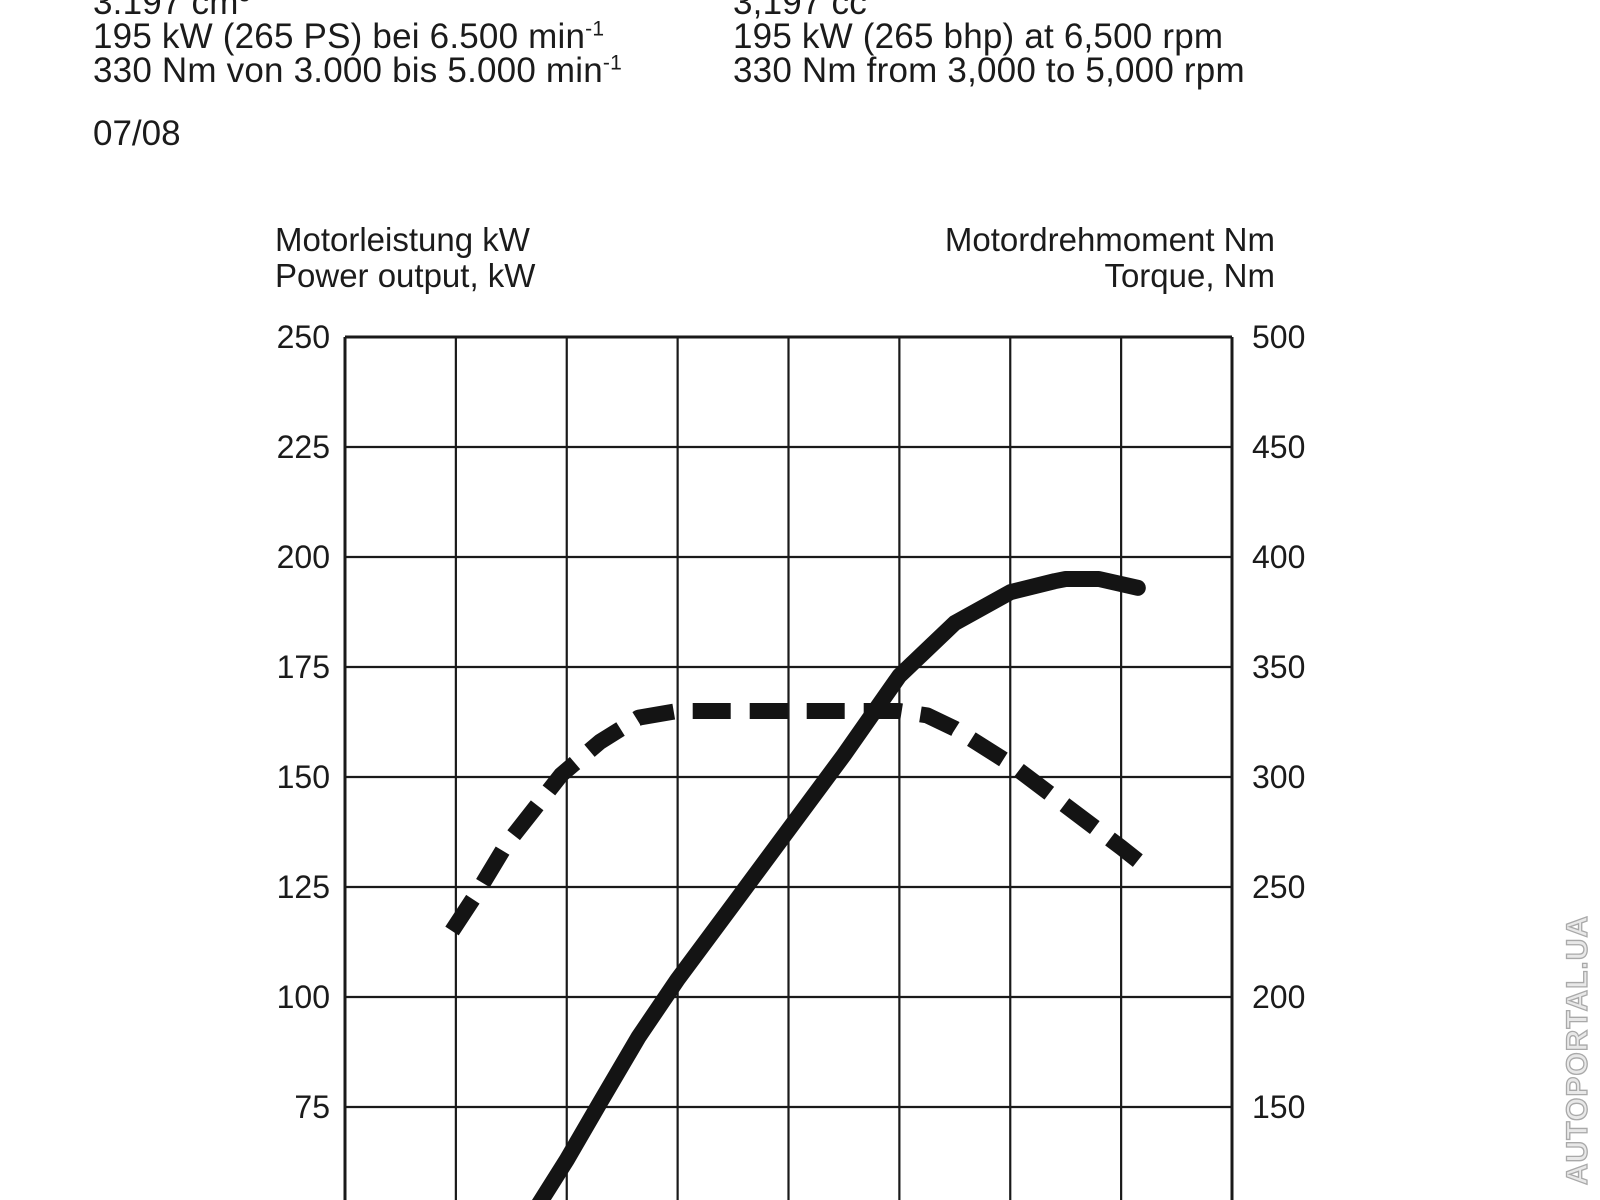 Image resolution: width=1600 pixels, height=1200 pixels. Describe the element at coordinates (800, 11) in the screenshot. I see `spec-line-displacement-en: 3,197 cc` at that location.